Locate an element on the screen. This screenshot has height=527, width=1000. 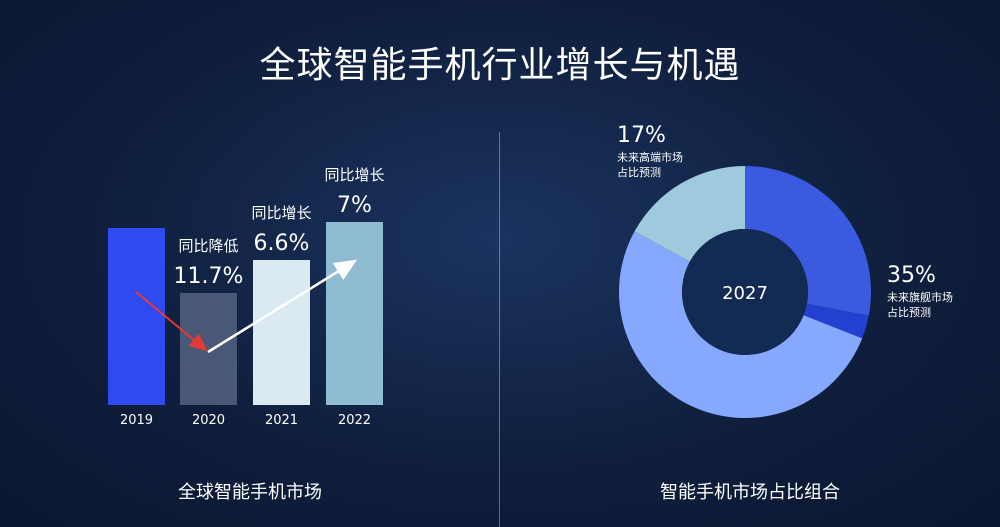
bar-2022 is located at coordinates (354, 313).